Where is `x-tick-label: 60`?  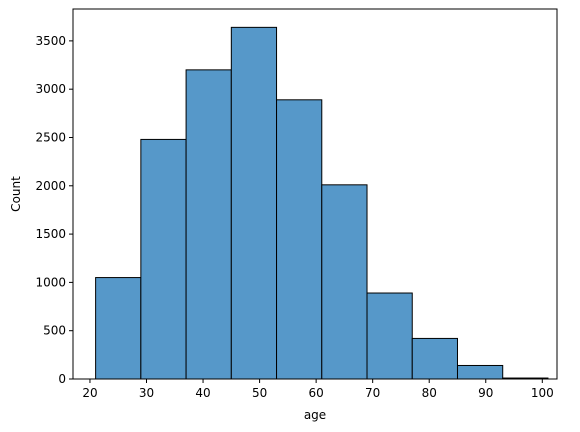 x-tick-label: 60 is located at coordinates (315, 393).